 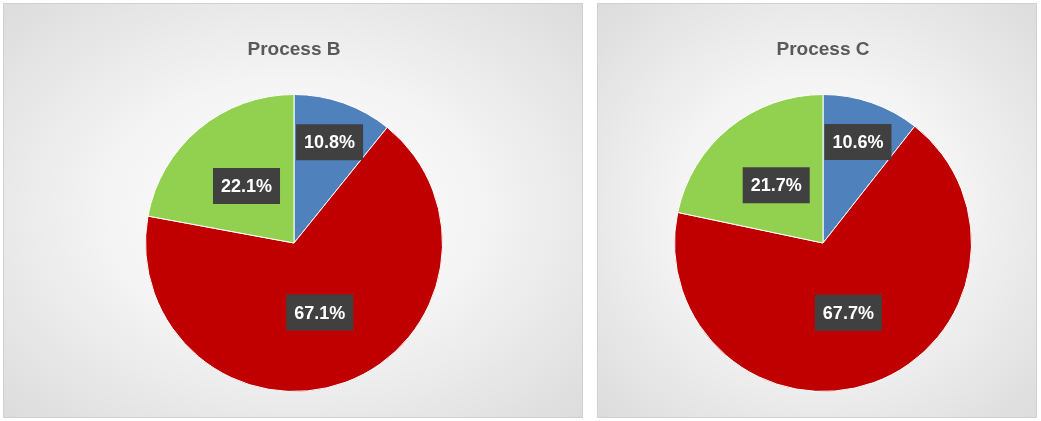 What do you see at coordinates (320, 312) in the screenshot?
I see `data-label: 67.1%` at bounding box center [320, 312].